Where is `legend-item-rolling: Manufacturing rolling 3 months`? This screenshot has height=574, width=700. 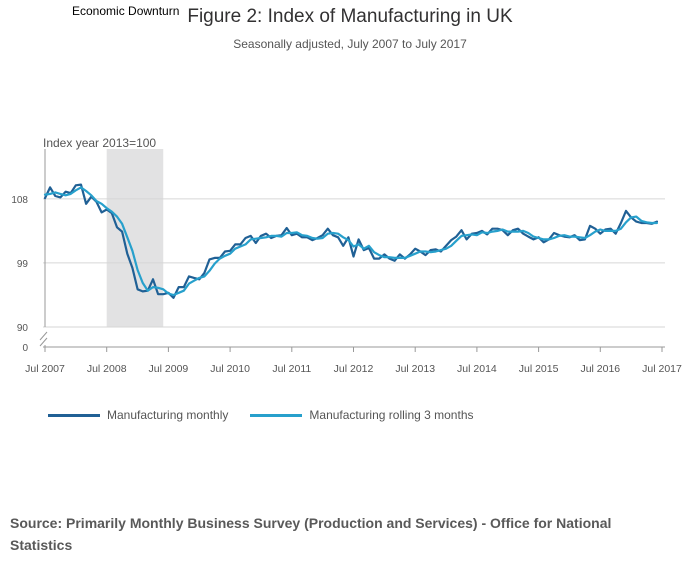 legend-item-rolling: Manufacturing rolling 3 months is located at coordinates (362, 415).